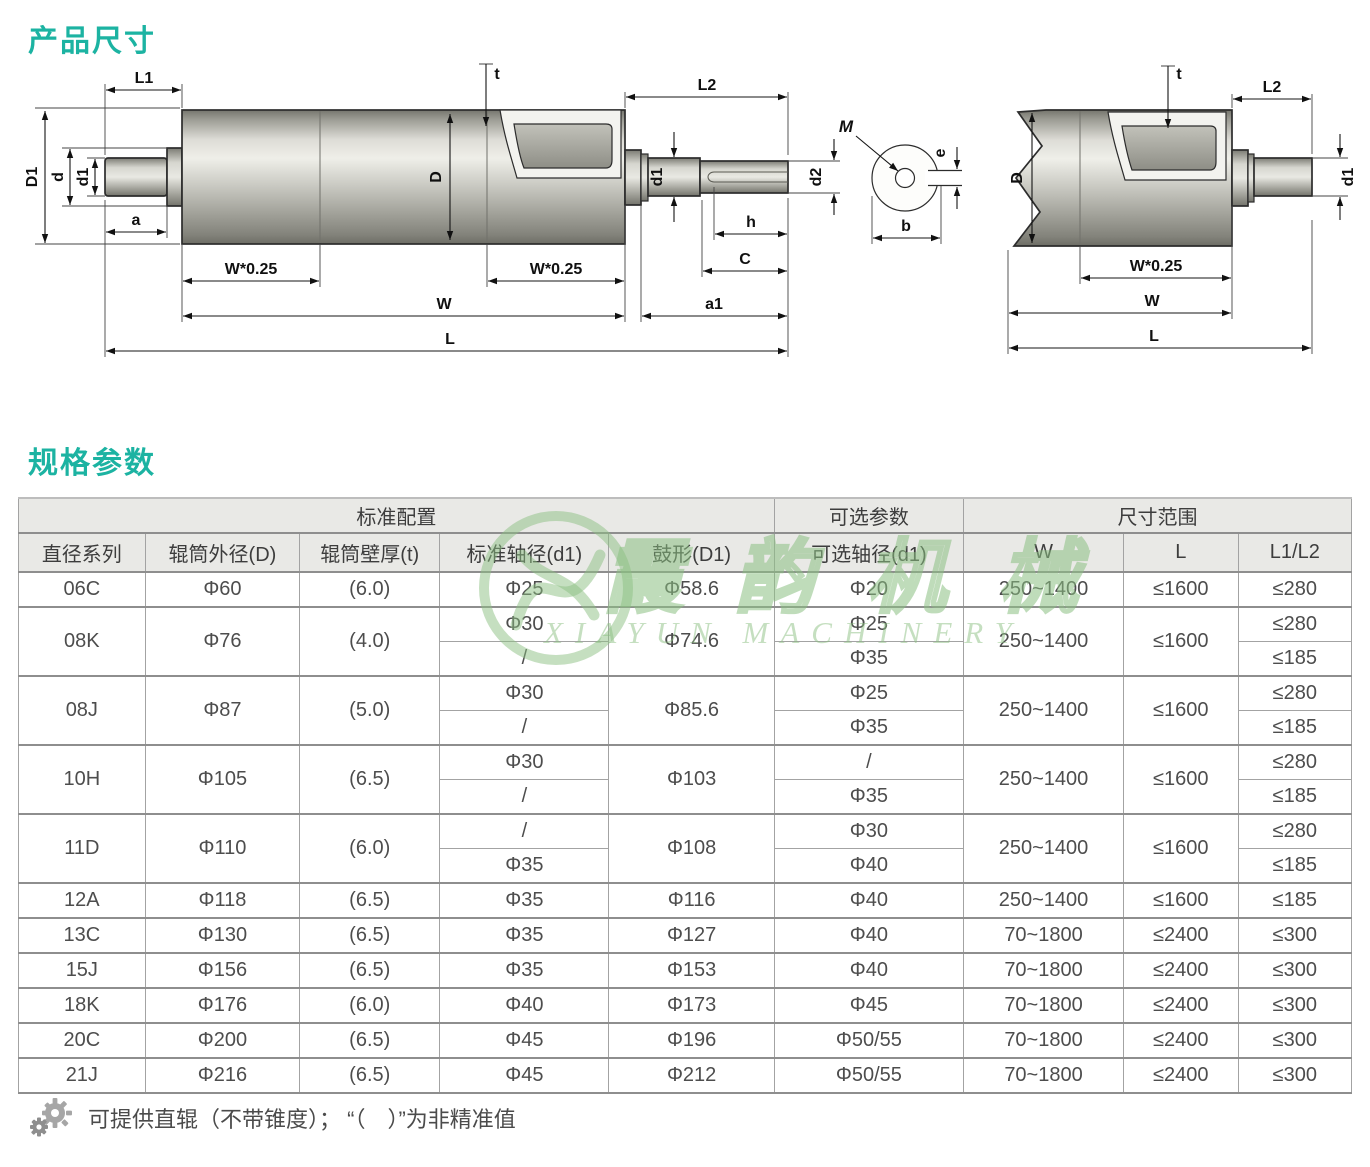  Describe the element at coordinates (940, 152) in the screenshot. I see `dim-label-e: e` at that location.